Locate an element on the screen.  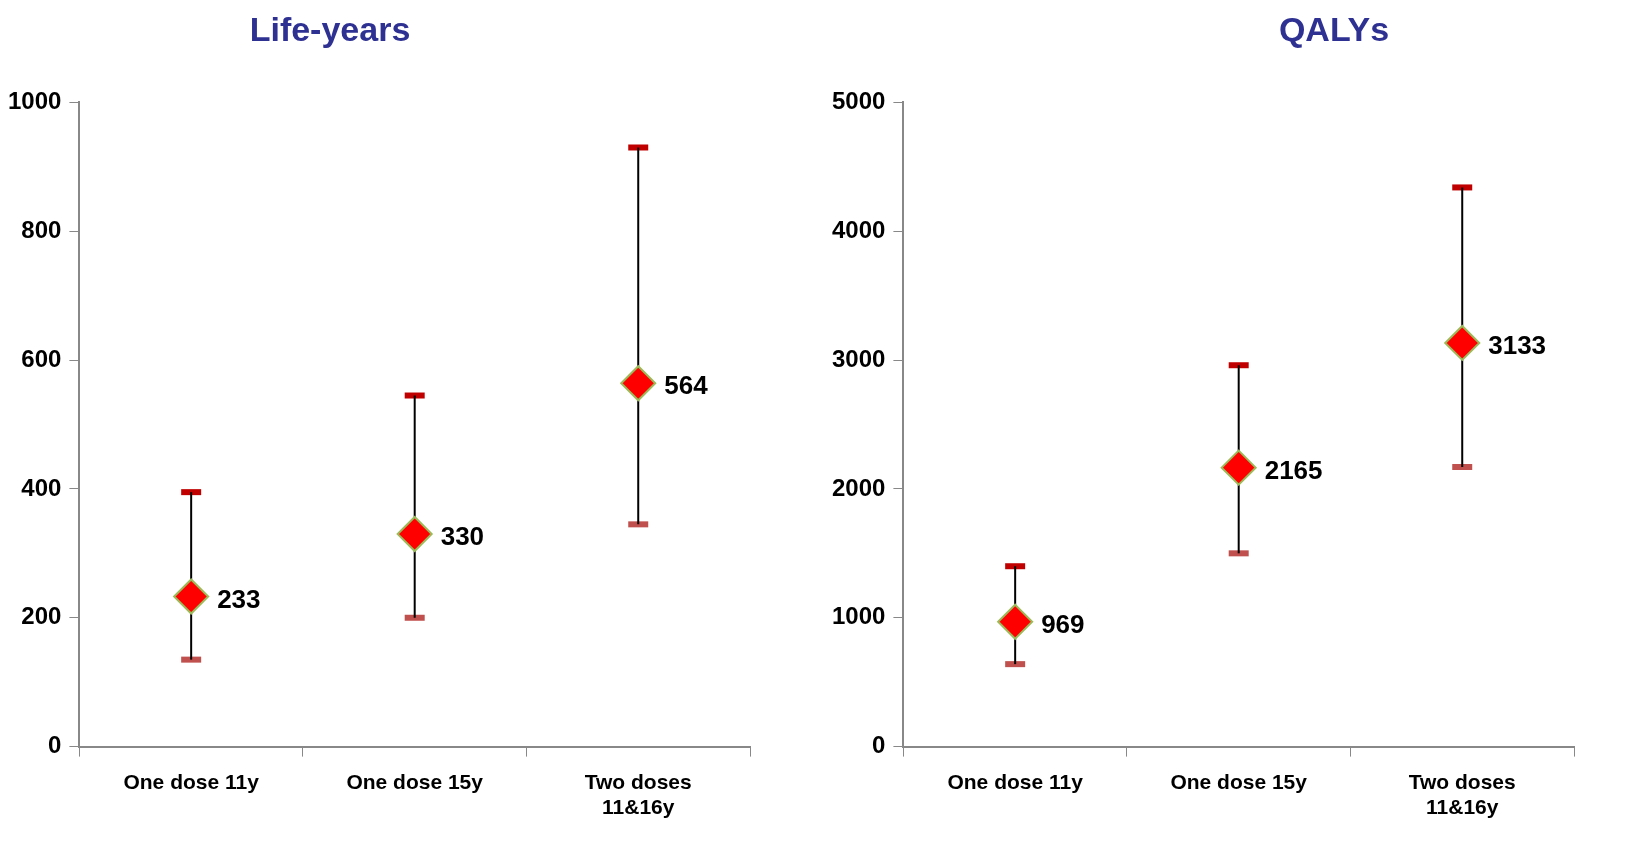
y-tick-label: 3000 is located at coordinates (859, 358).